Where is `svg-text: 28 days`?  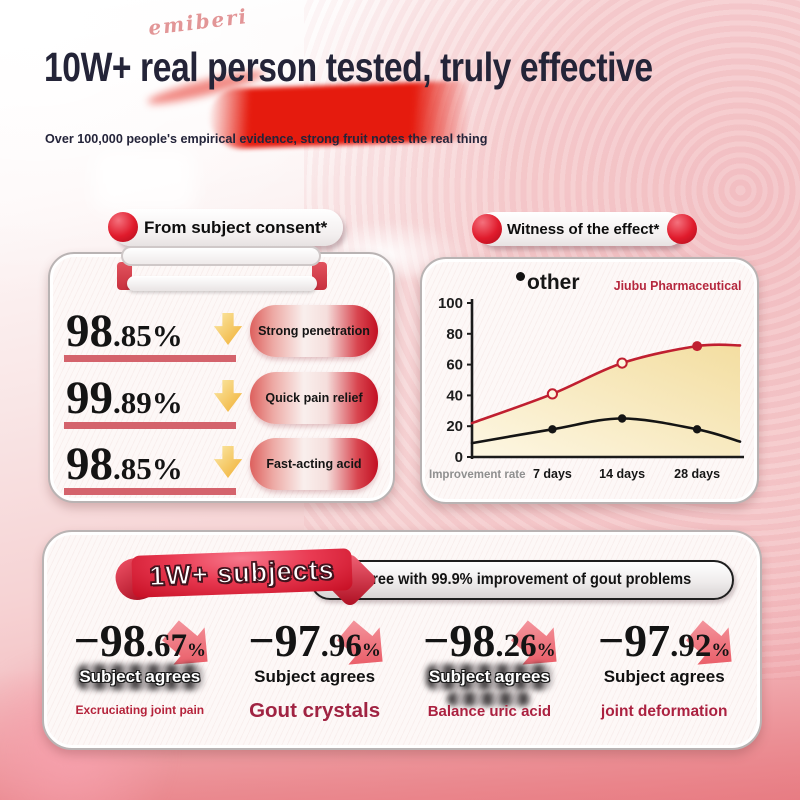 svg-text: 28 days is located at coordinates (697, 474).